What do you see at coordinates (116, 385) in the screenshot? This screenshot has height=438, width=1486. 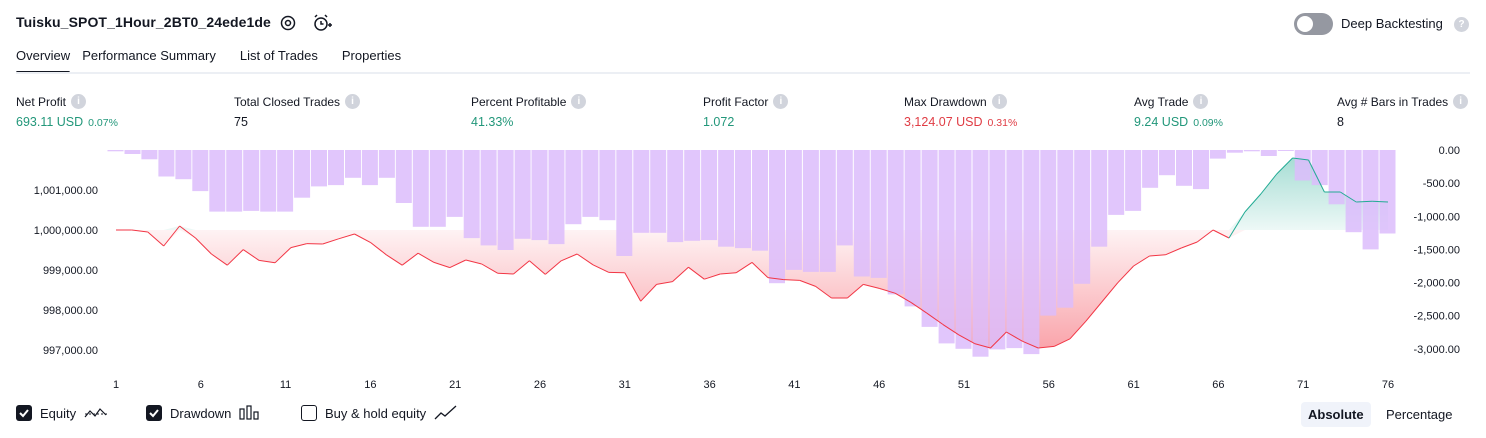 I see `x-axis-tick-label: 1` at bounding box center [116, 385].